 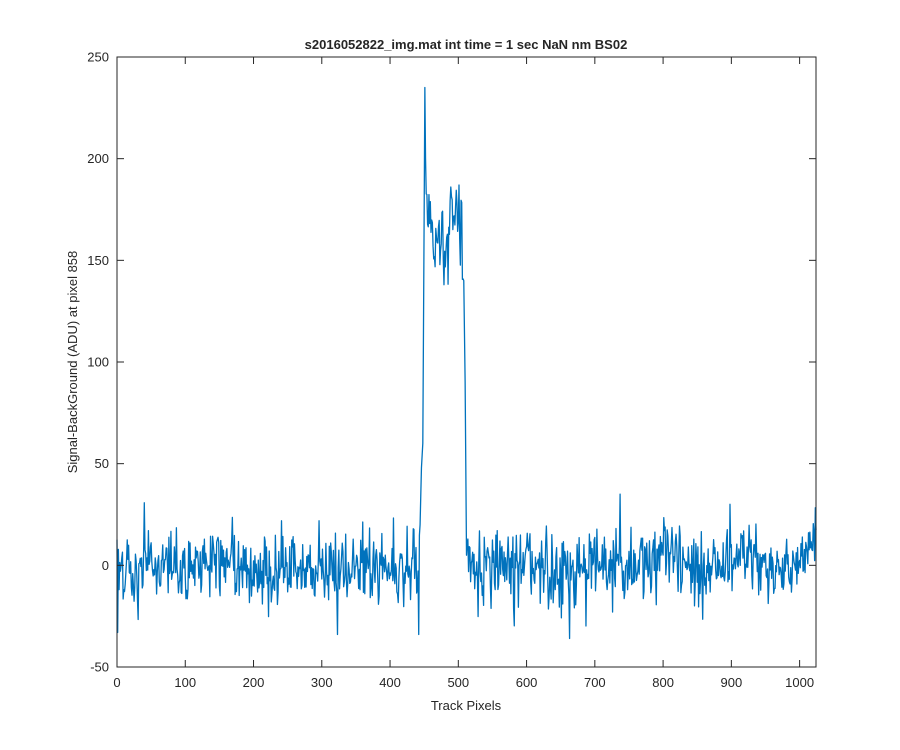 What do you see at coordinates (102, 463) in the screenshot?
I see `y-tick-label: 50` at bounding box center [102, 463].